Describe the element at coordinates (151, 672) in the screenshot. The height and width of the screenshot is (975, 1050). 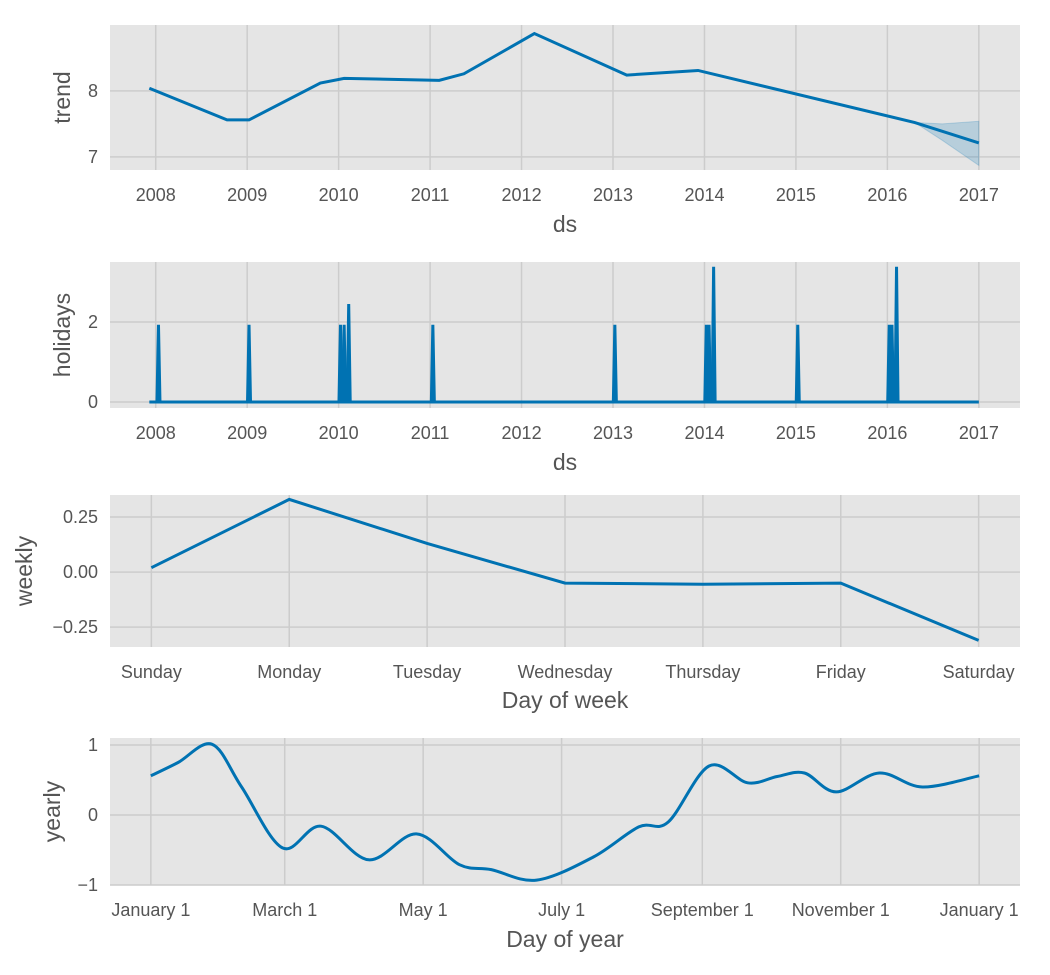
I see `x-tick-label: Sunday` at that location.